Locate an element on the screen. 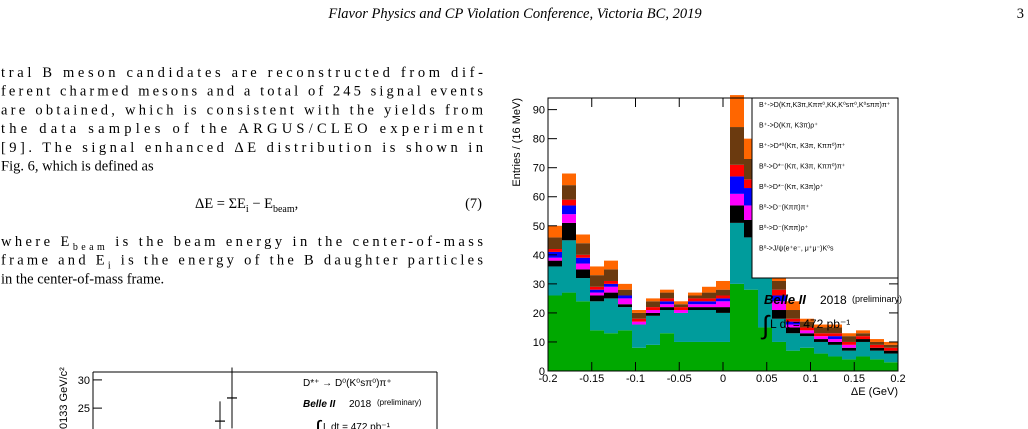 This screenshot has width=1028, height=429. y-axis-label: 0133 GeV/c² is located at coordinates (64, 398).